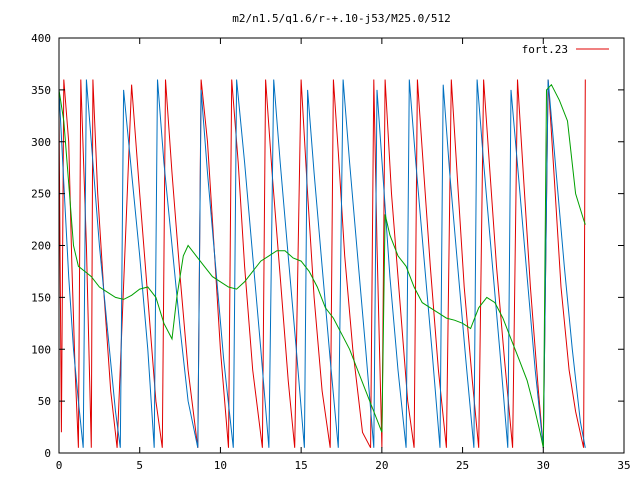  I want to click on chart-title: m2/n1.5/q1.6/r-+.10-j53/M25.0/512, so click(341, 18).